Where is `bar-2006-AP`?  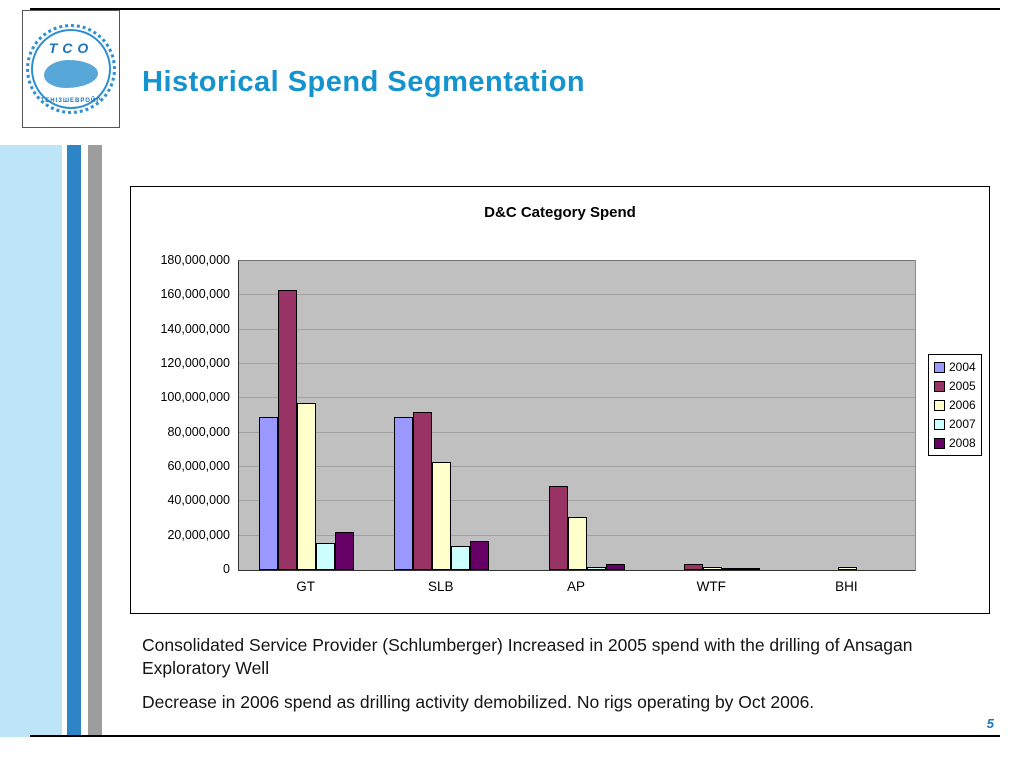 bar-2006-AP is located at coordinates (577, 543).